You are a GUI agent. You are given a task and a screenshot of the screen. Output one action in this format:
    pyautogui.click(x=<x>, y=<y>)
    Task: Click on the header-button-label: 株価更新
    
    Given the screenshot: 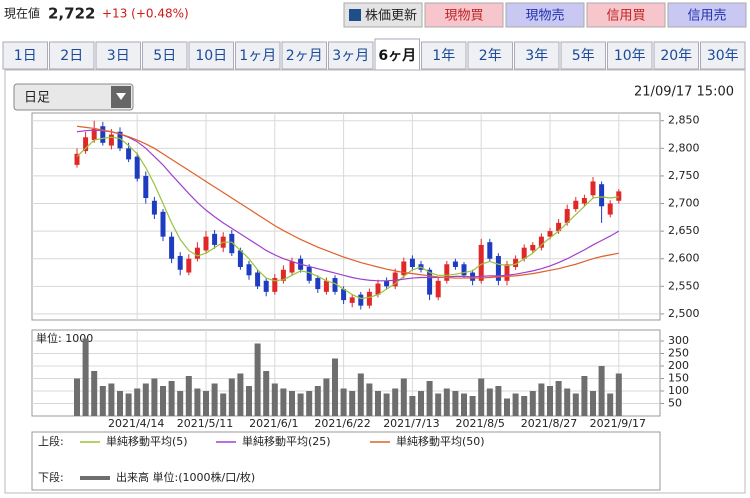 What is the action you would take?
    pyautogui.click(x=391, y=16)
    